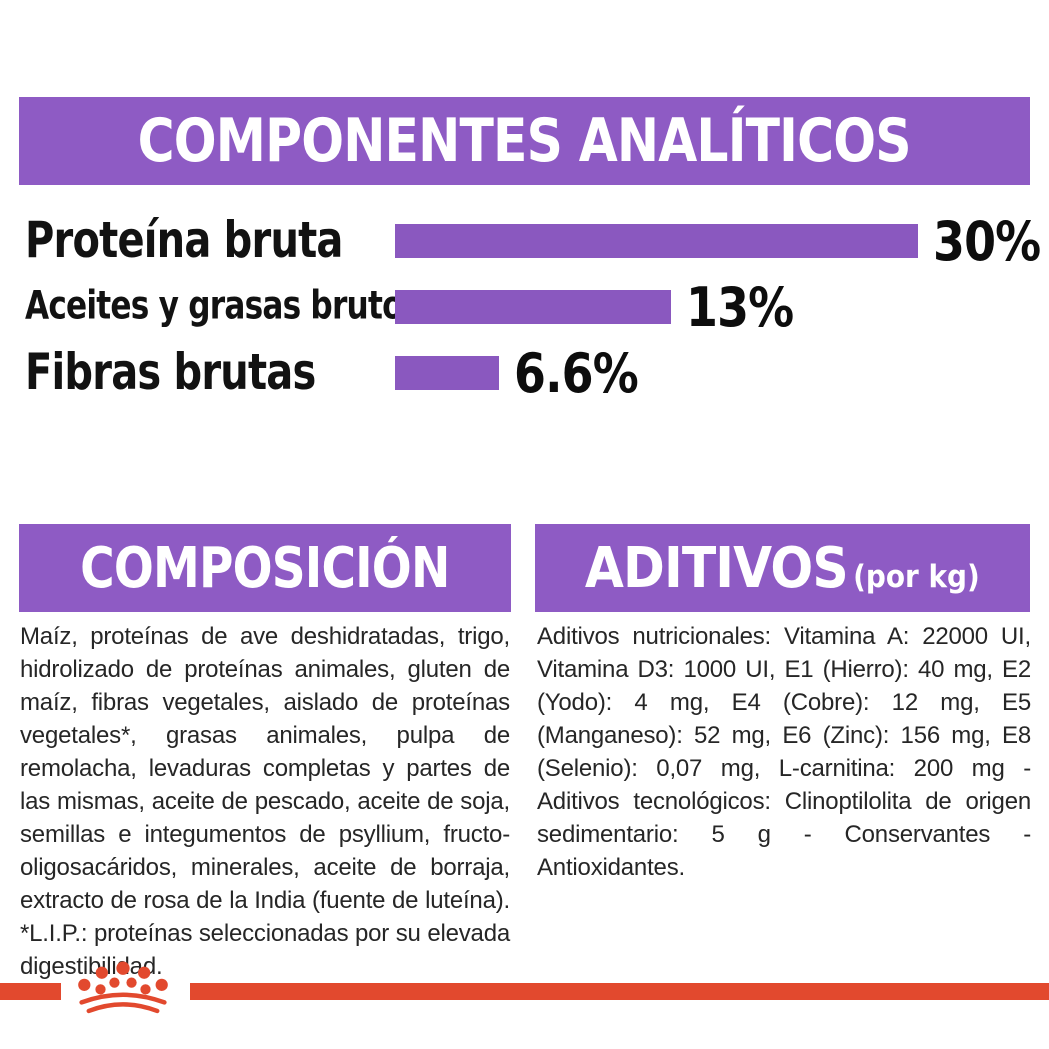 Image resolution: width=1049 pixels, height=1049 pixels. What do you see at coordinates (184, 239) in the screenshot?
I see `chart-label-protein: Proteína bruta` at bounding box center [184, 239].